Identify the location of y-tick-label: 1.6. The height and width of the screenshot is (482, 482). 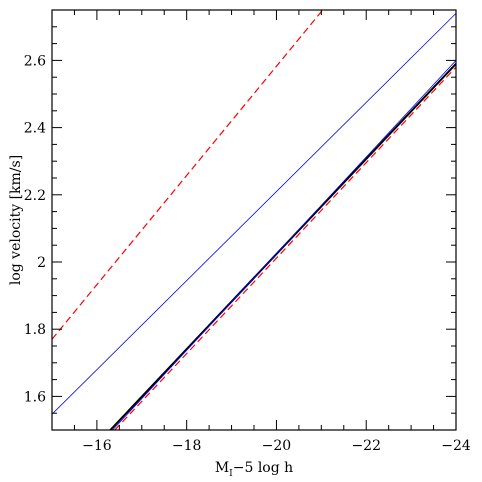
(35, 397).